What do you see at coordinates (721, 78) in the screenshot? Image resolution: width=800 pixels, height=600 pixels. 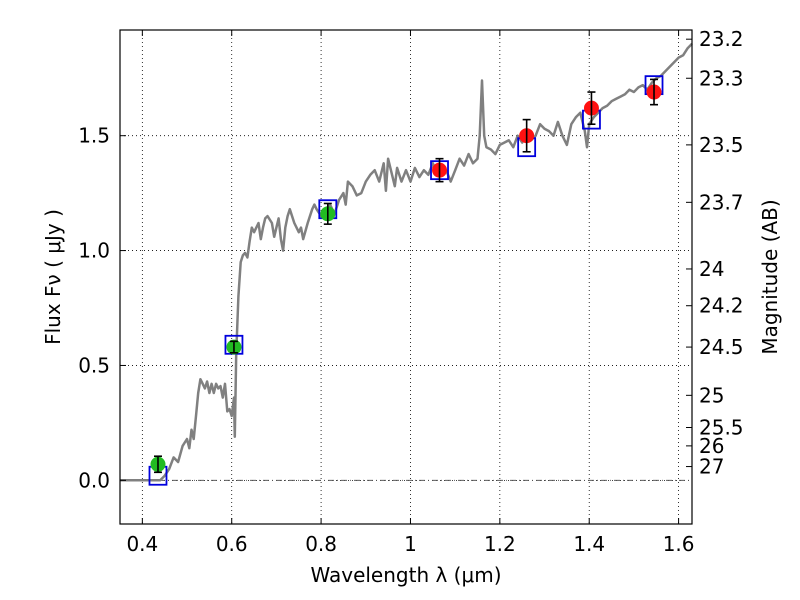 I see `magnitude-tick-label: 23.3` at bounding box center [721, 78].